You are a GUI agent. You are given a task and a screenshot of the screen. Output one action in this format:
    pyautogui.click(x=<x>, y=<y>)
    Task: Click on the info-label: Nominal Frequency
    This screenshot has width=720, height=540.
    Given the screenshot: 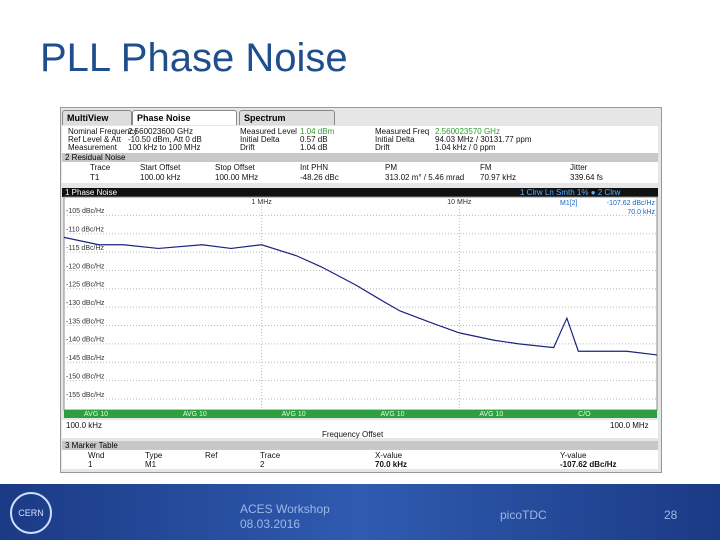 What is the action you would take?
    pyautogui.click(x=103, y=131)
    